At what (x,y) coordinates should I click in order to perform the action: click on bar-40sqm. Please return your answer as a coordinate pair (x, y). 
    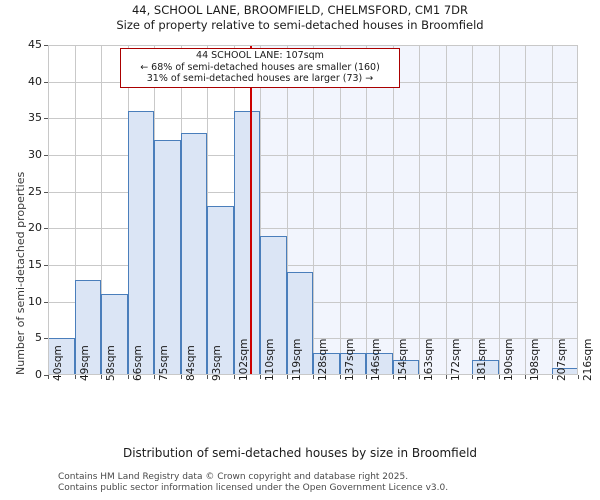
    Looking at the image, I should click on (61, 356).